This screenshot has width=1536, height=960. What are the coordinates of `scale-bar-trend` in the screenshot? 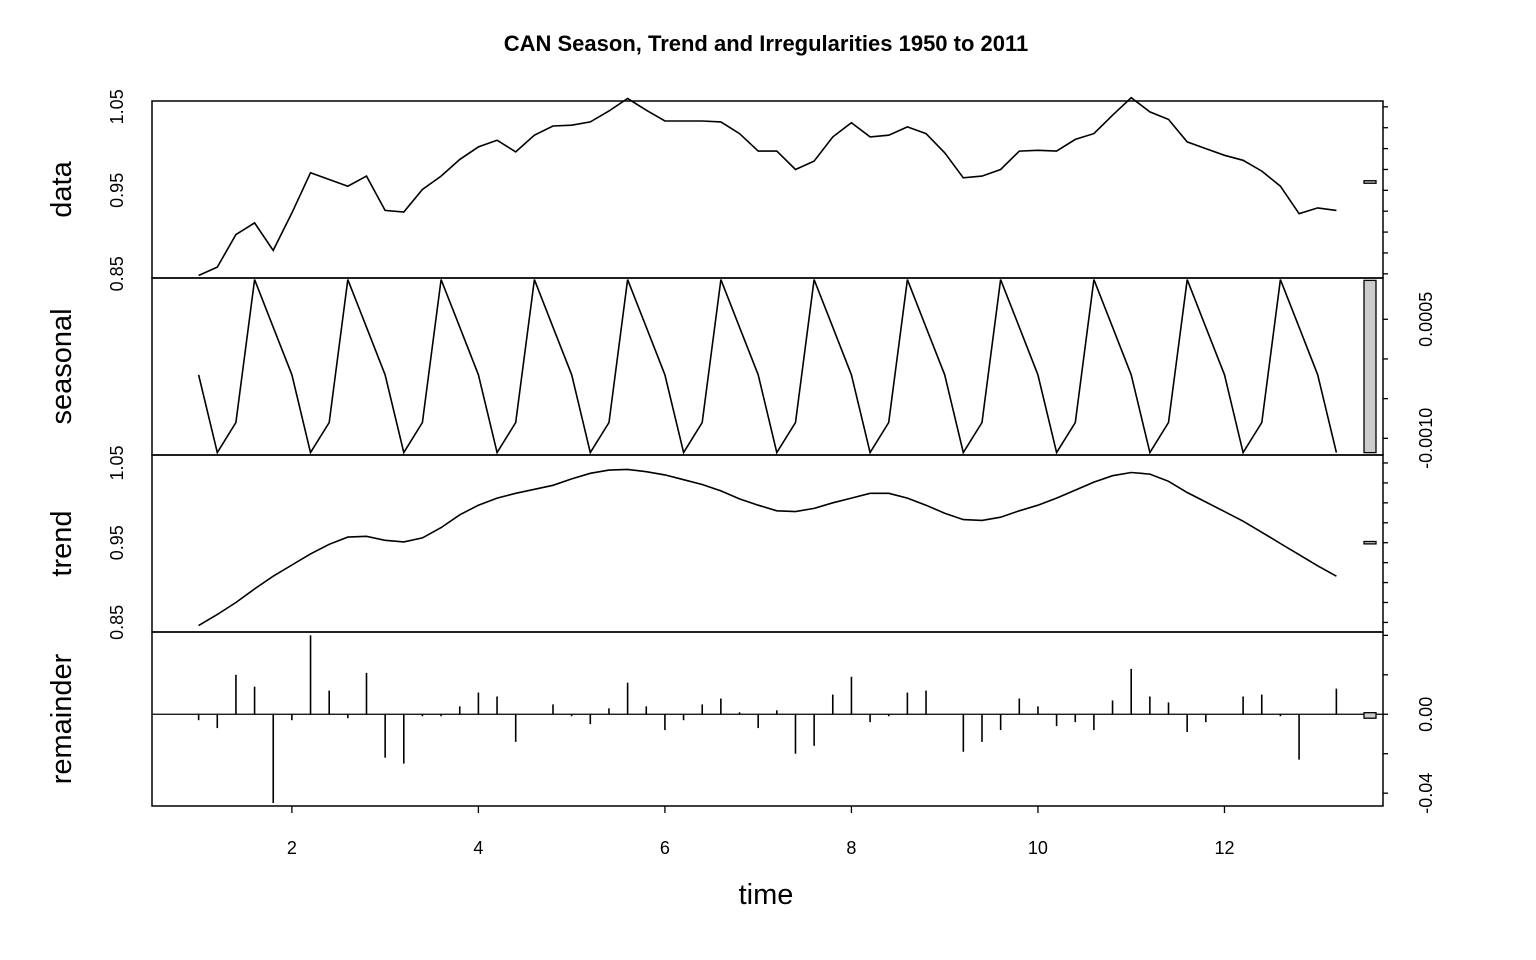 It's located at (1370, 542).